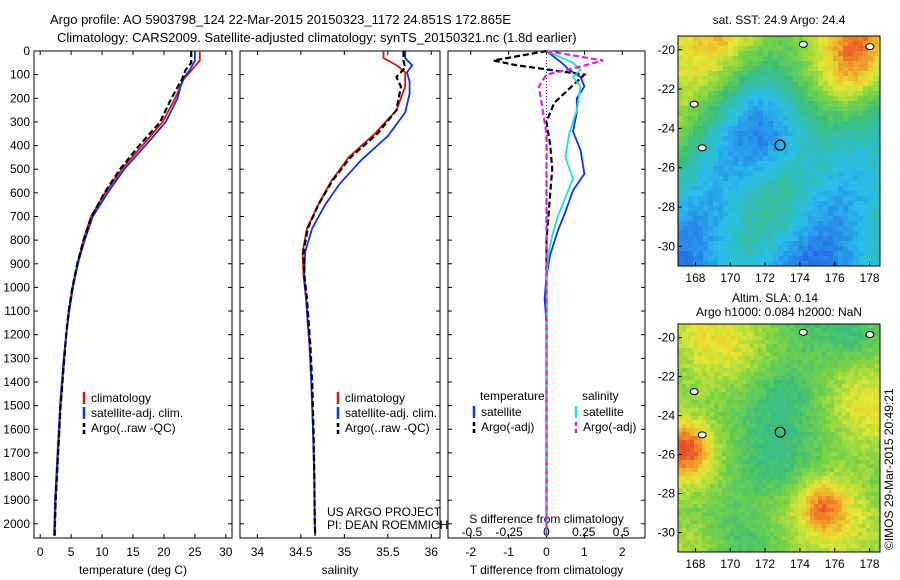 The image size is (900, 580). I want to click on y-tick-label: 300, so click(20, 122).